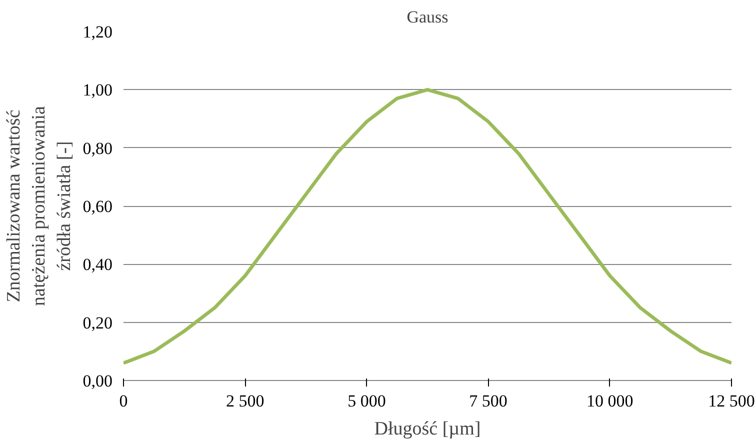 Image resolution: width=756 pixels, height=442 pixels. What do you see at coordinates (97, 32) in the screenshot?
I see `y-tick-label: 1,20` at bounding box center [97, 32].